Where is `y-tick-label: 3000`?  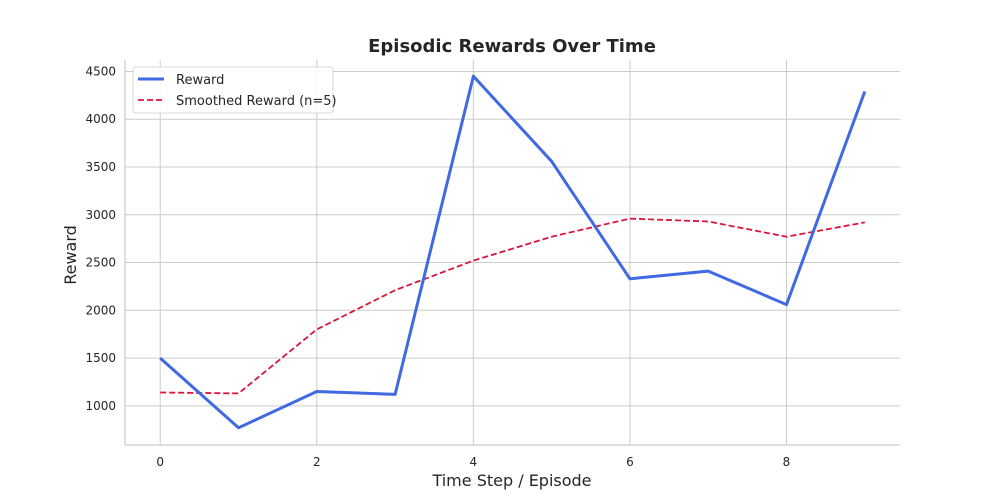 y-tick-label: 3000 is located at coordinates (100, 215).